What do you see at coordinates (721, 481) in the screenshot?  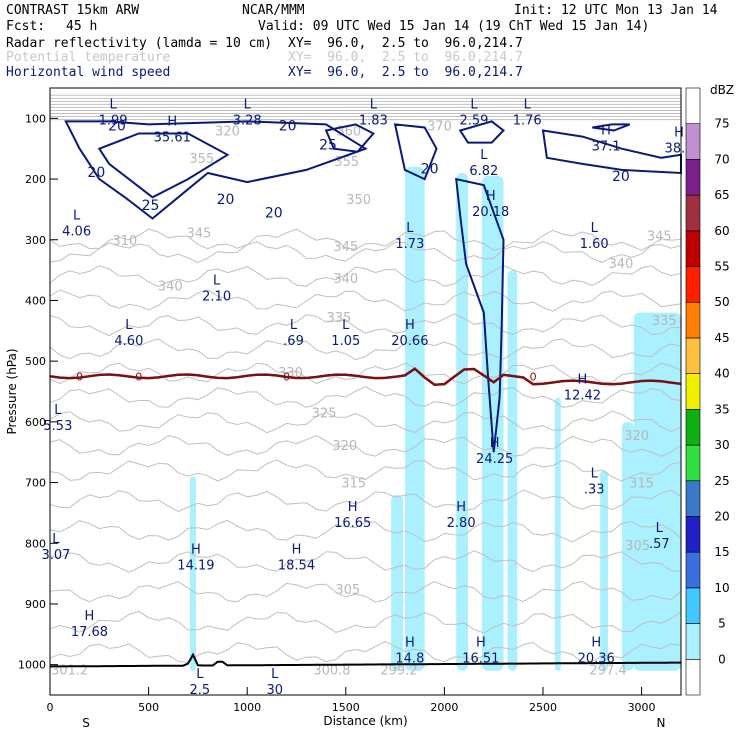 I see `colorbar-tick-label: 25` at bounding box center [721, 481].